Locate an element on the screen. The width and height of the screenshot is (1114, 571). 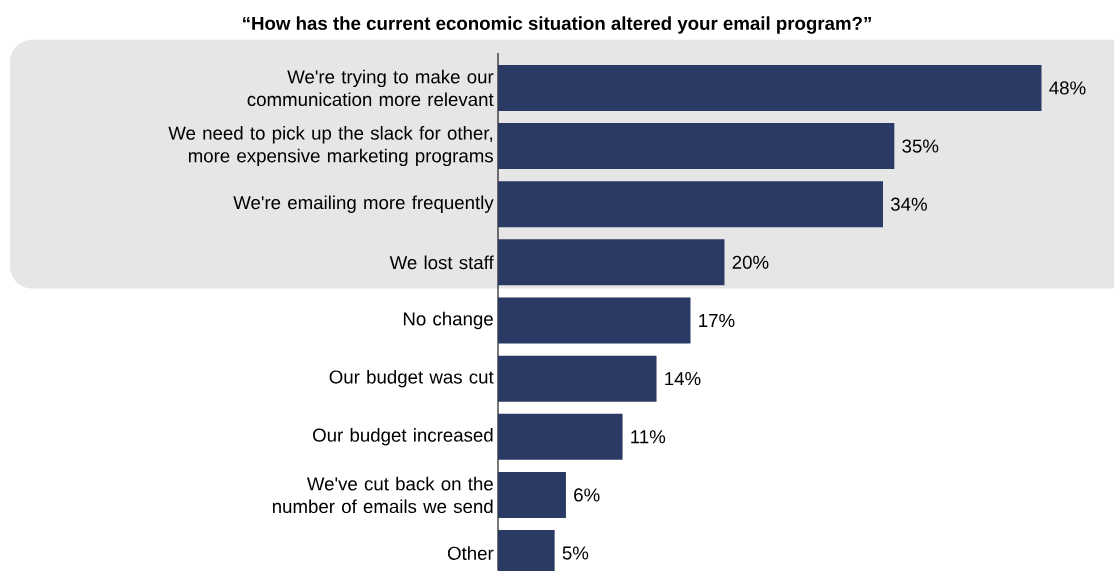
chart-title: “How has the current economic situation altered your email program?” is located at coordinates (557, 25).